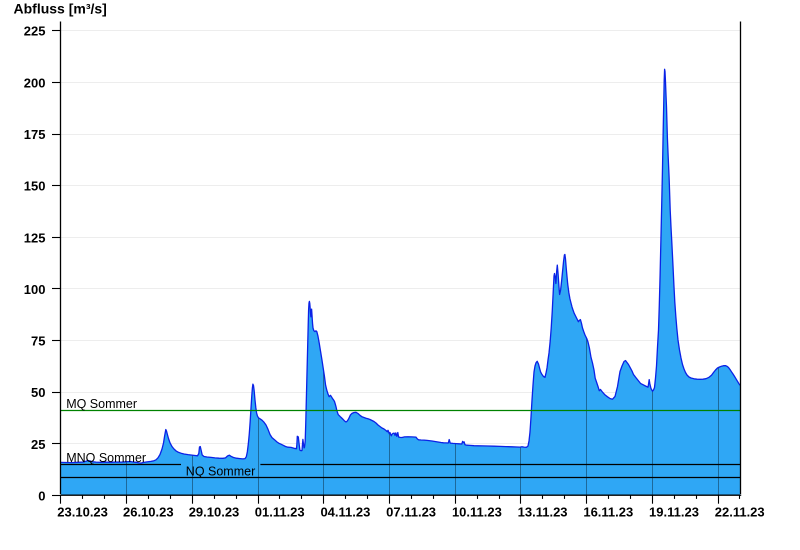  I want to click on svg-text: 150, so click(35, 186).